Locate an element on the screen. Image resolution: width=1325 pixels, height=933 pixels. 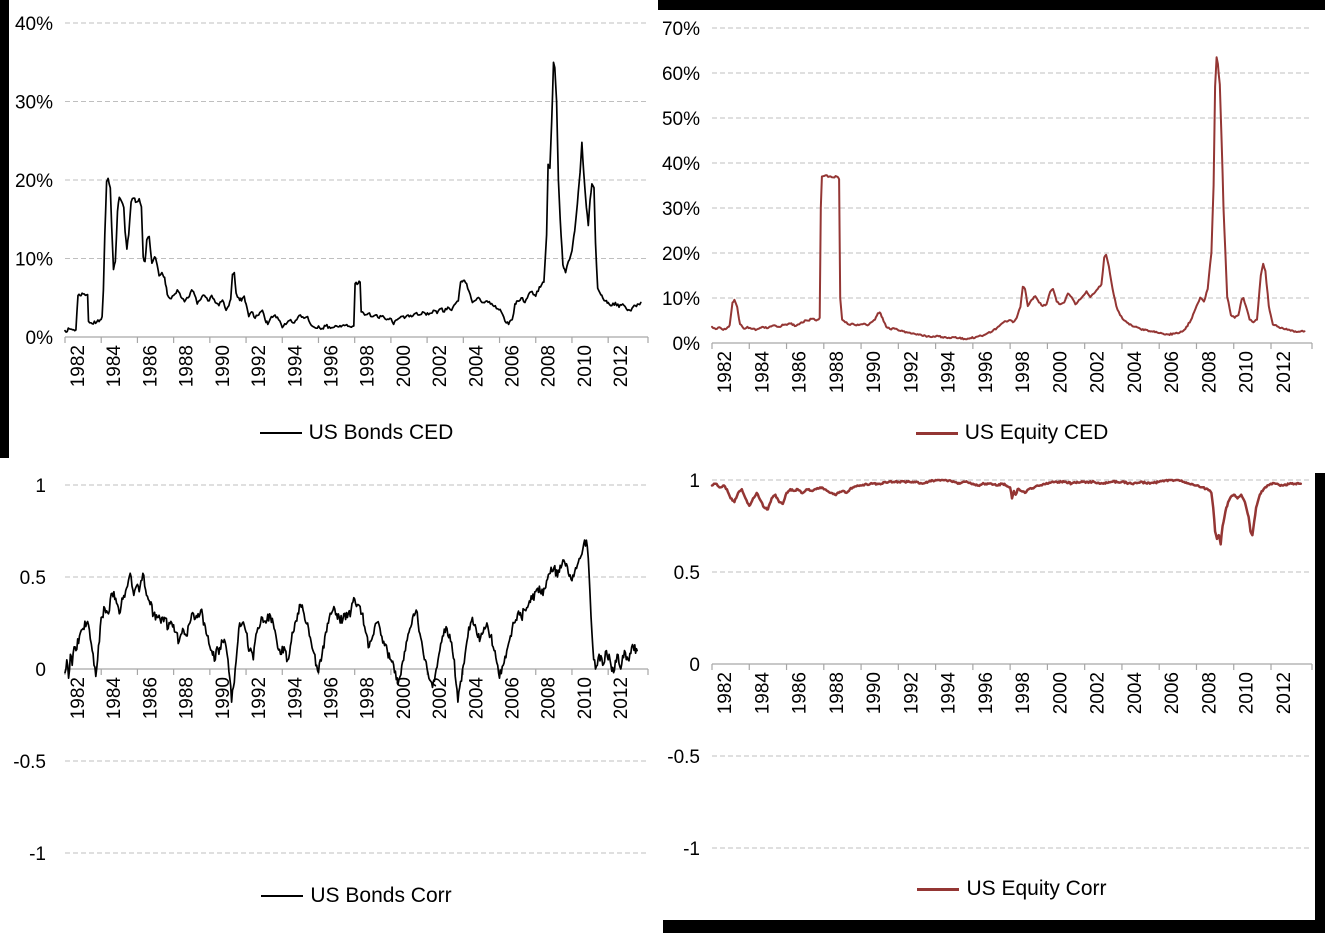
legend-label-us-equity-corr: US Equity Corr is located at coordinates (1036, 888).